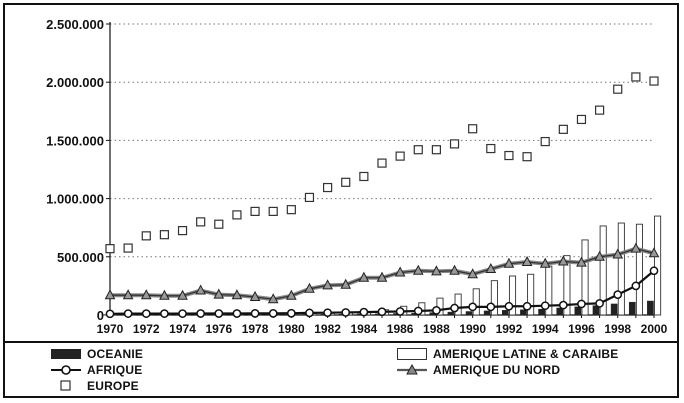  What do you see at coordinates (400, 329) in the screenshot?
I see `x-tick-label: 1986` at bounding box center [400, 329].